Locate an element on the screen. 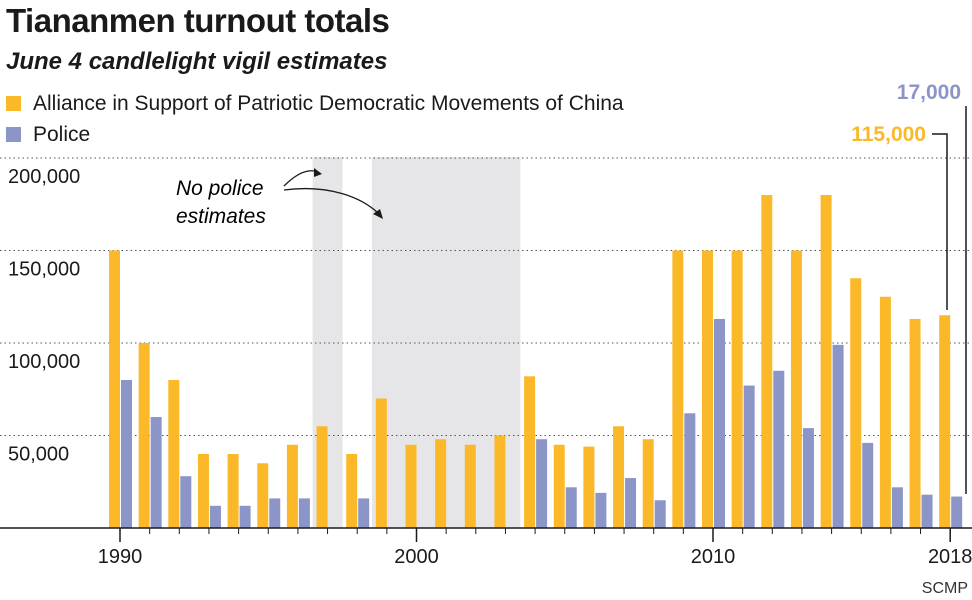 The height and width of the screenshot is (600, 972). legend-item-police: Police is located at coordinates (315, 134).